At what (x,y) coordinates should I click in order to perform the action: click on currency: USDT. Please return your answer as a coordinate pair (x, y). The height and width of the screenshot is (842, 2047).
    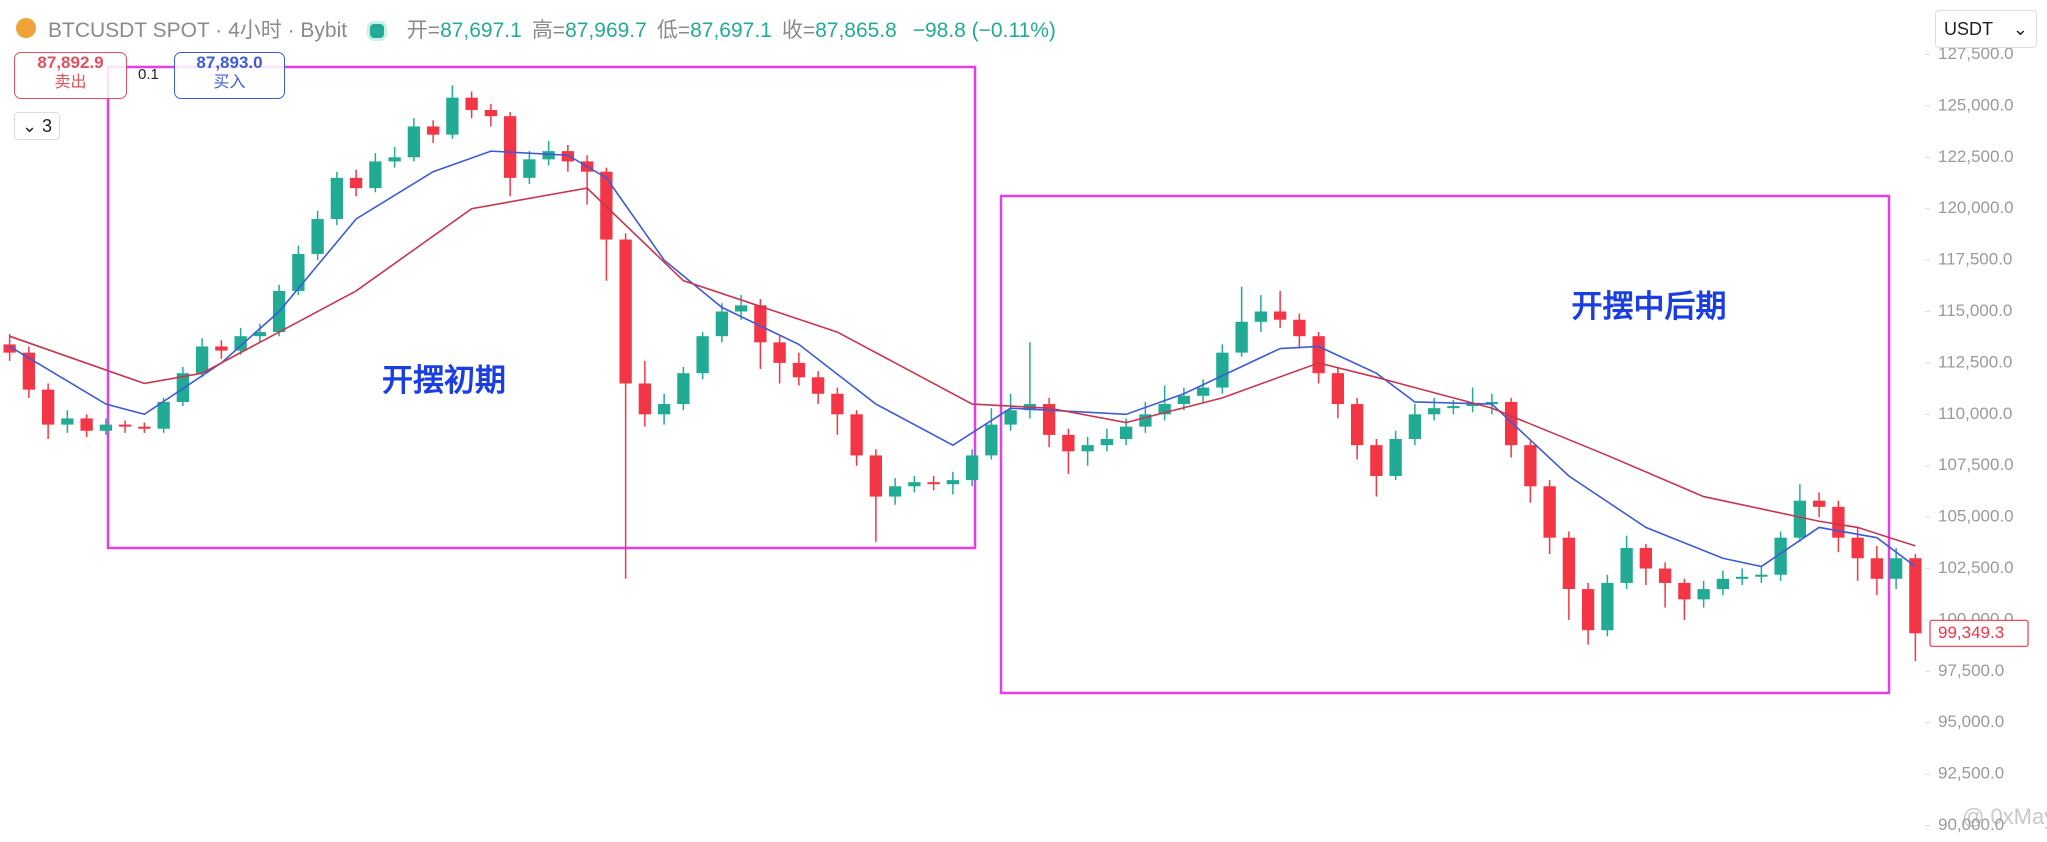
    Looking at the image, I should click on (1968, 29).